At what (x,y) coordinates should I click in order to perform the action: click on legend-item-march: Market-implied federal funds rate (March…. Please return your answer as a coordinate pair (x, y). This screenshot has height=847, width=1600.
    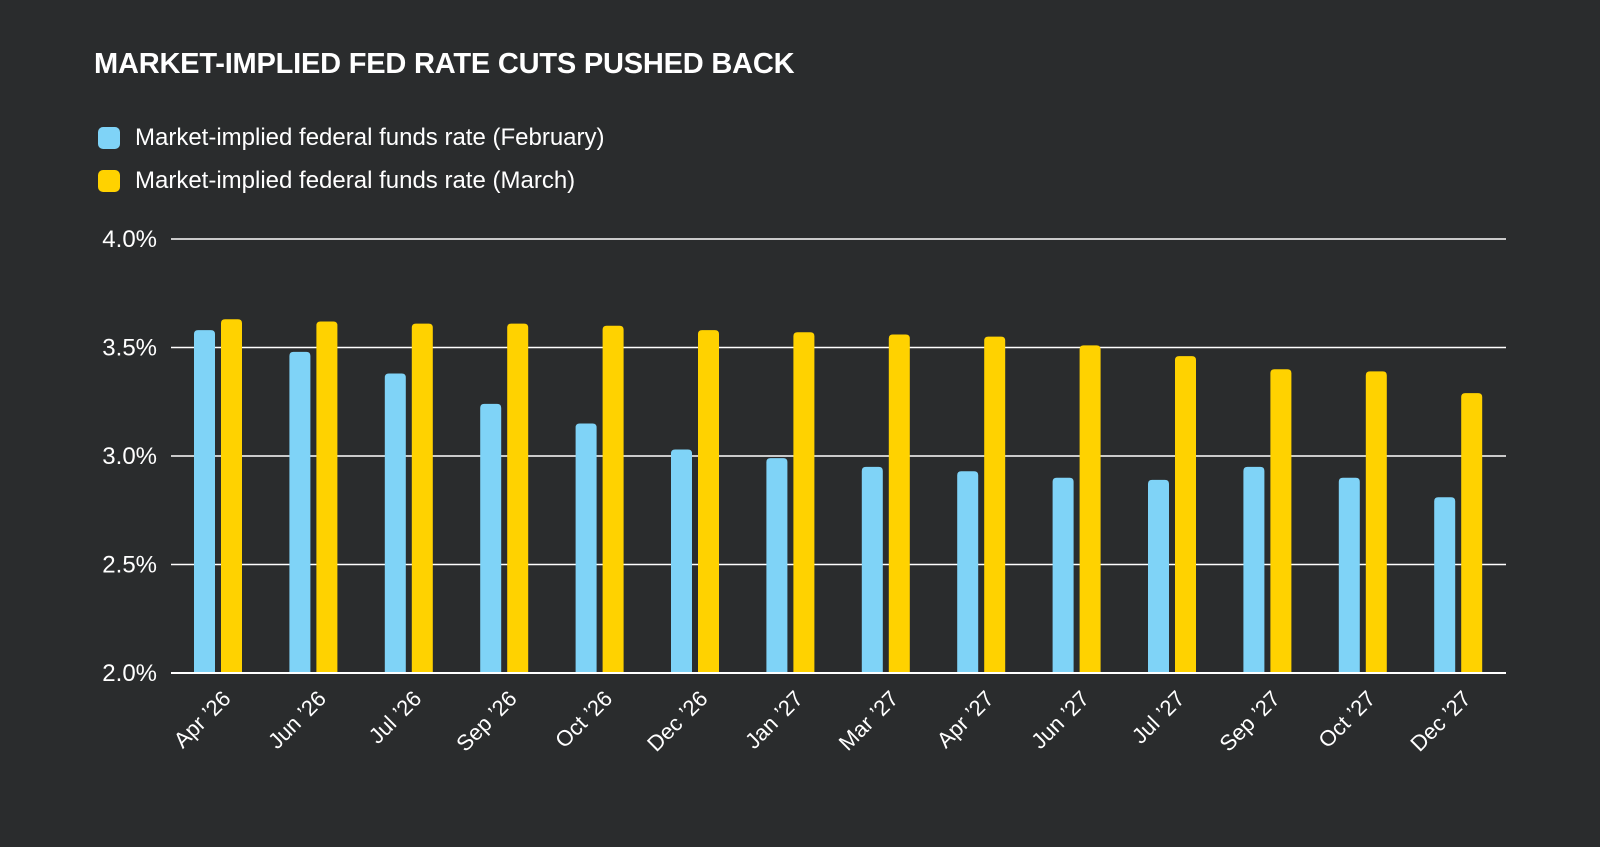
    Looking at the image, I should click on (351, 180).